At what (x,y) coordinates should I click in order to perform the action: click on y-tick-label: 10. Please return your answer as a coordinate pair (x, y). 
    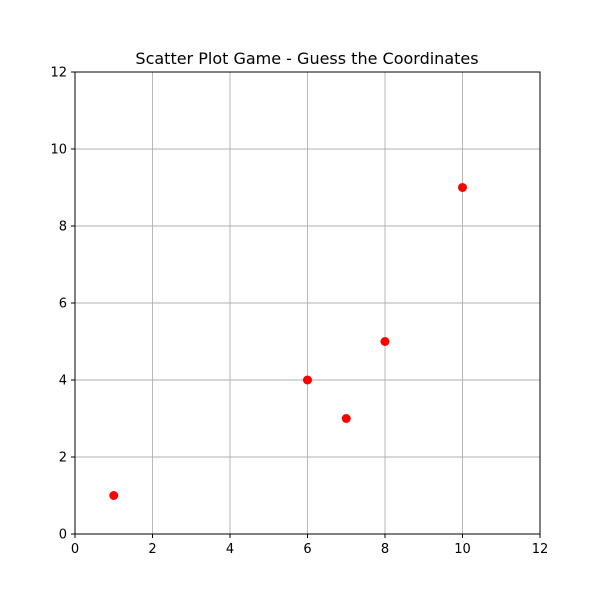
    Looking at the image, I should click on (58, 150).